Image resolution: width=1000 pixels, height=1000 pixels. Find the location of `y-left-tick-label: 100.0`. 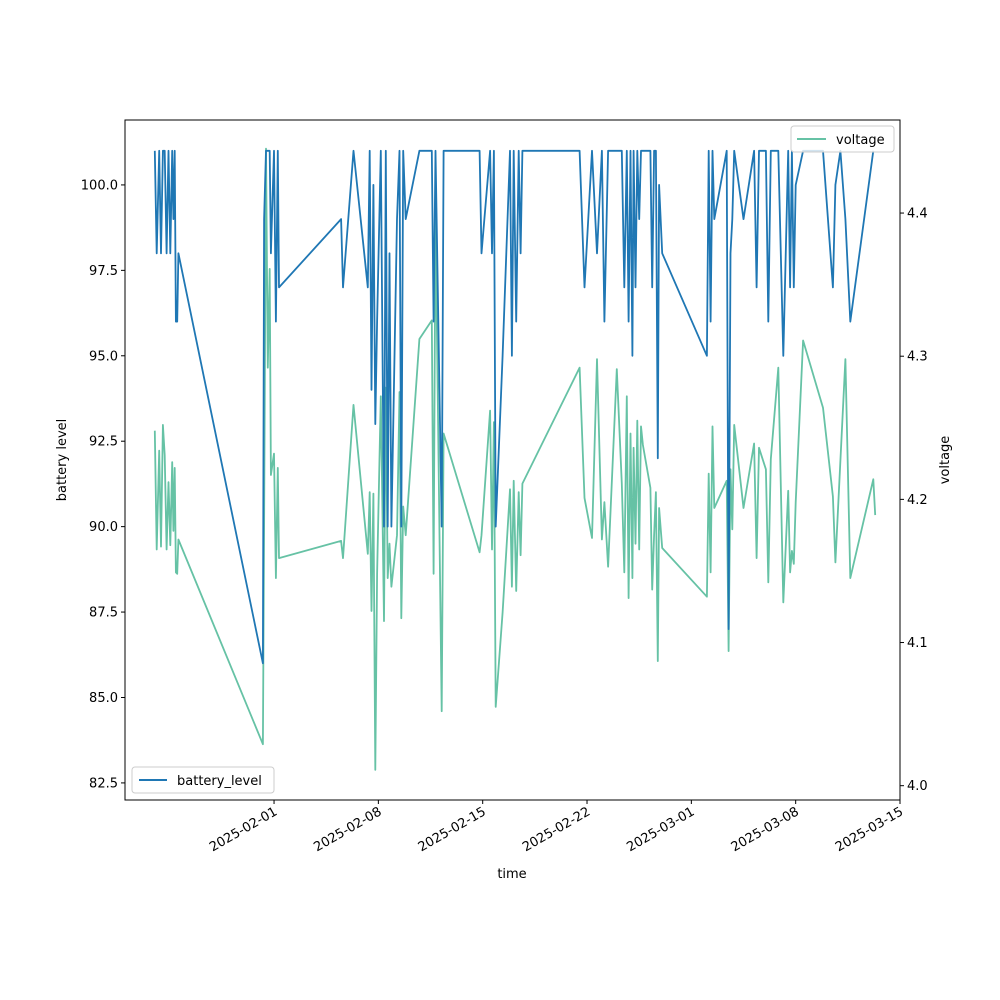

y-left-tick-label: 100.0 is located at coordinates (99, 185).